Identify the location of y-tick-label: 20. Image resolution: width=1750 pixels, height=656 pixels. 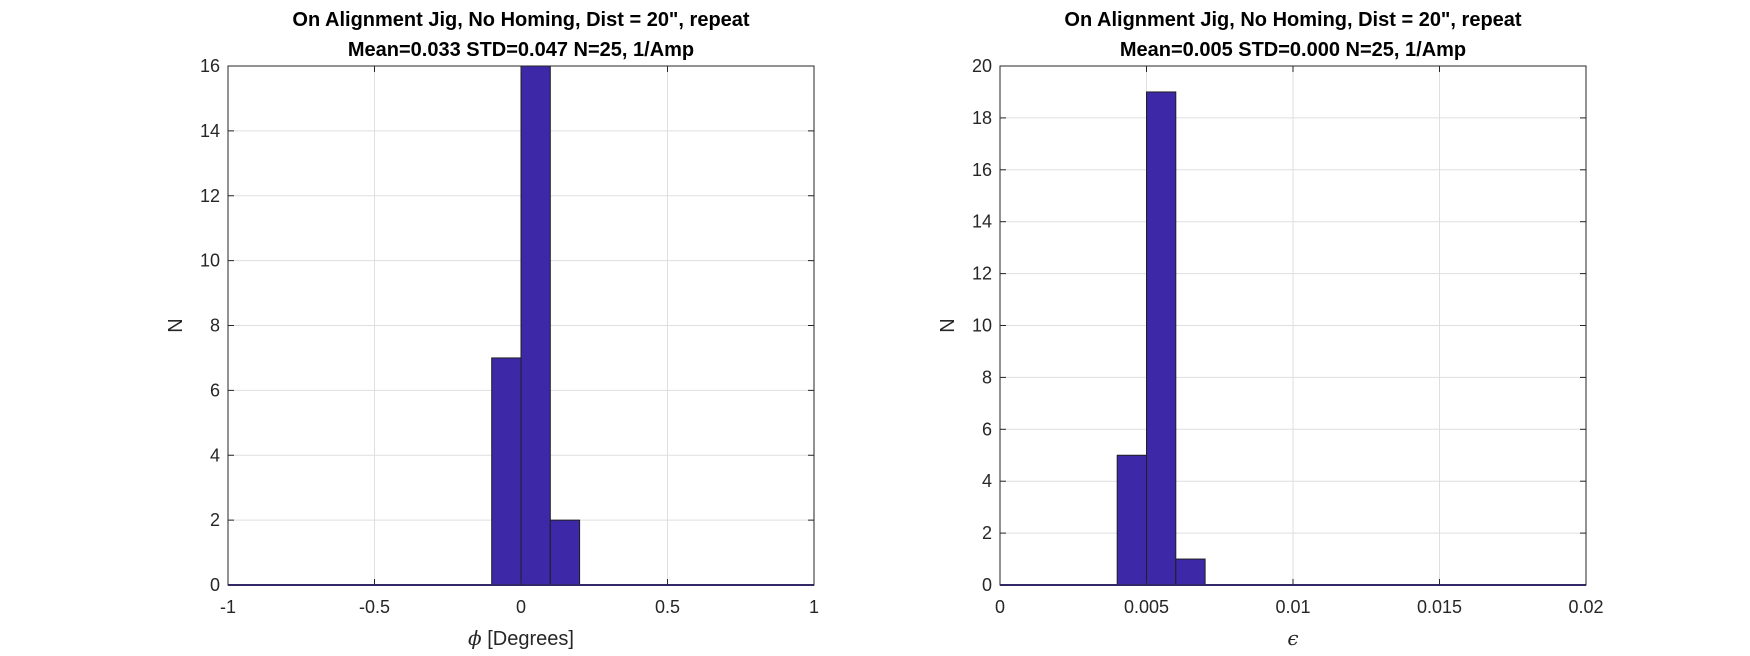
(982, 66).